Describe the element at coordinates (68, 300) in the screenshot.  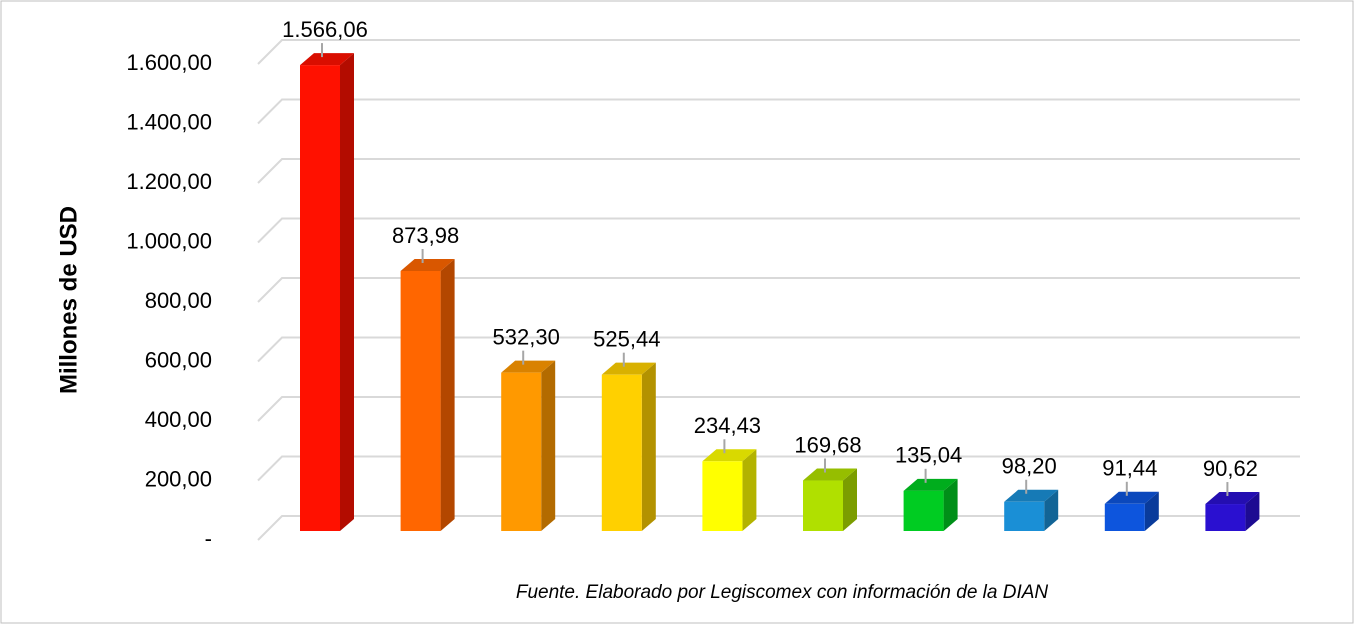
I see `y-axis-label: Millones de USD` at that location.